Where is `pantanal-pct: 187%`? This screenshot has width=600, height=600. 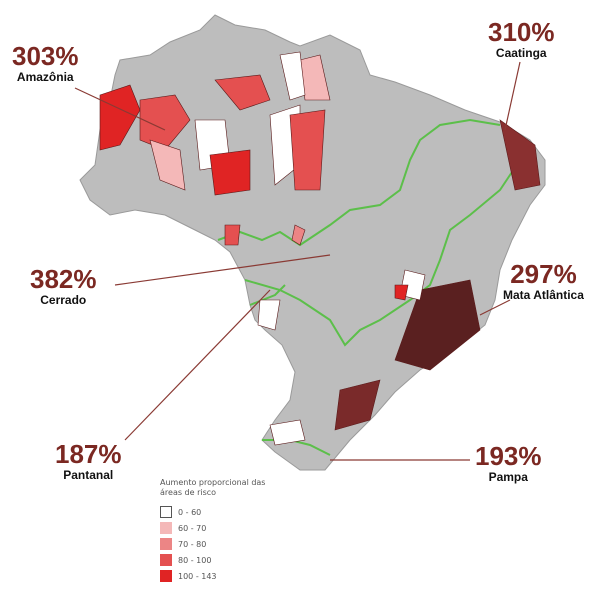 pantanal-pct: 187% is located at coordinates (88, 454).